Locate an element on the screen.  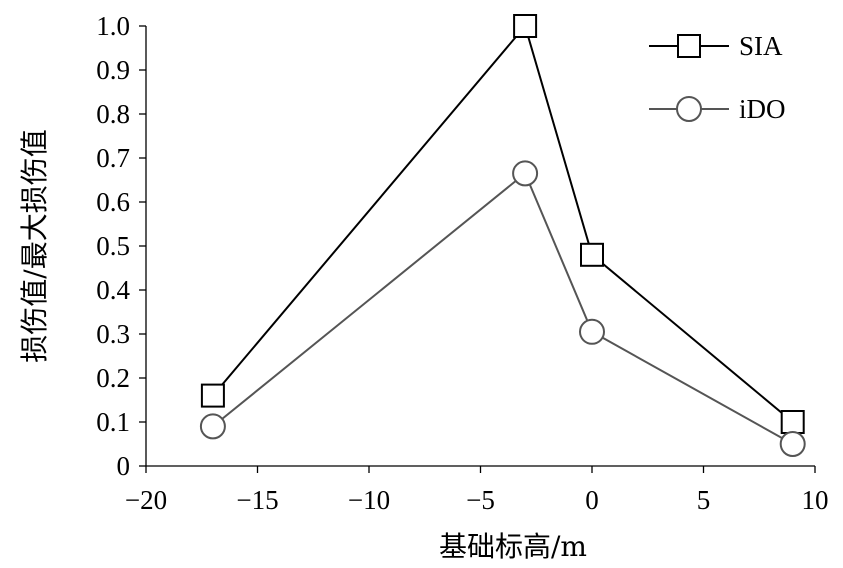
legend-circle-marker is located at coordinates (689, 109).